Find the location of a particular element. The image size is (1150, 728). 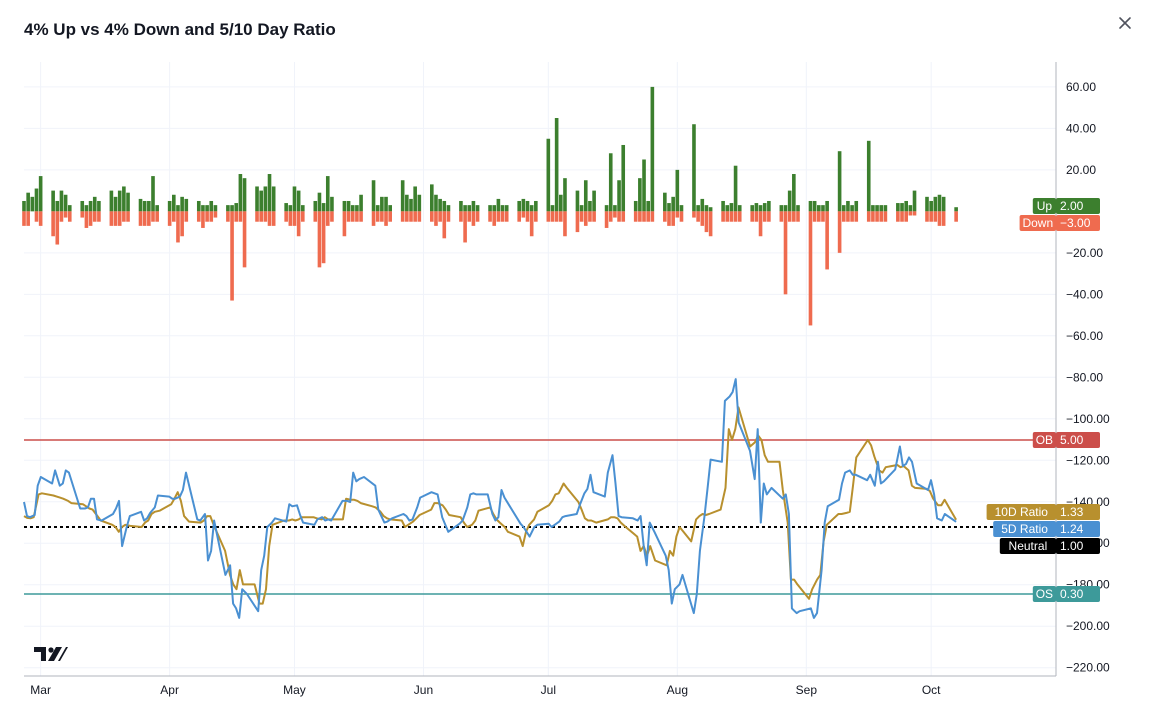

five-day-tag-value-box is located at coordinates (1078, 529).